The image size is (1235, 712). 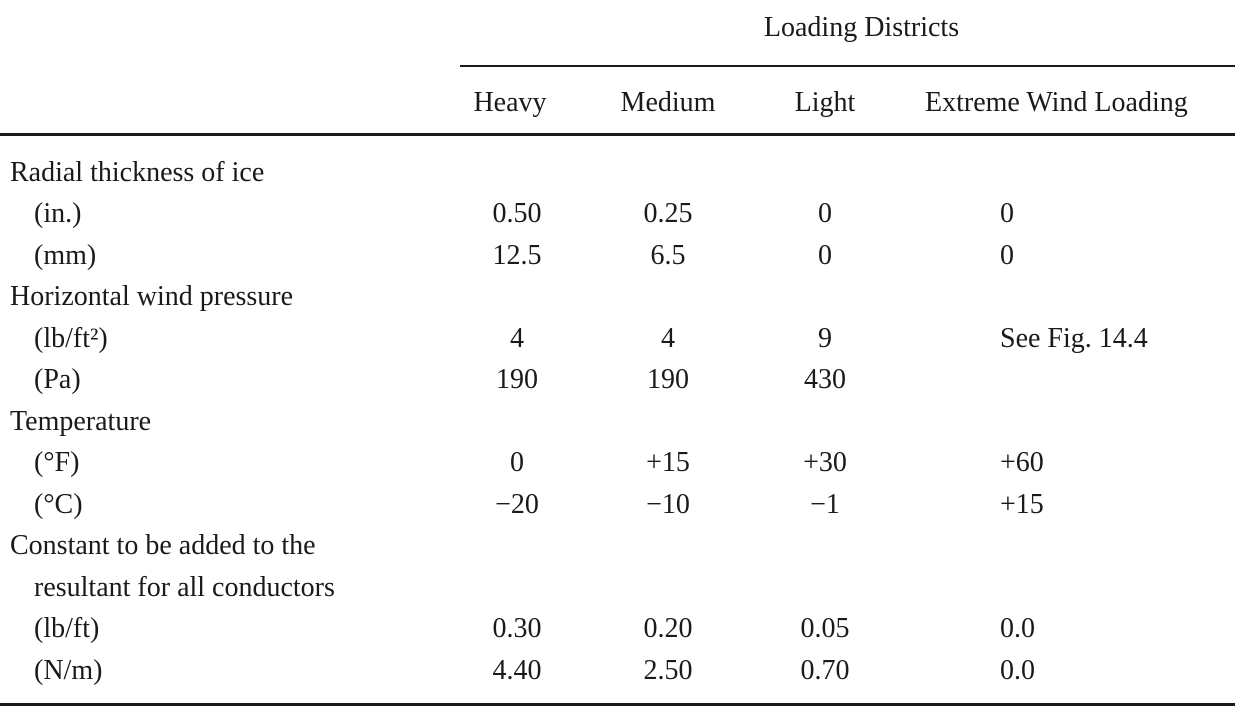 What do you see at coordinates (617, 215) in the screenshot?
I see `table-row: (in.) 0.50 0.25 0 0` at bounding box center [617, 215].